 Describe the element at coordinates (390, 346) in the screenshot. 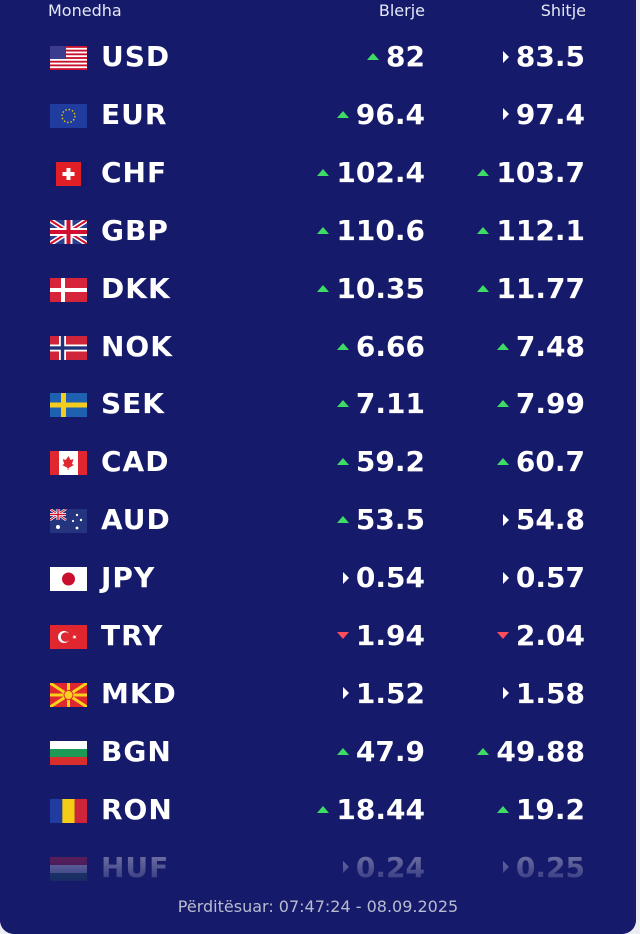

I see `buy-value: 6.66` at that location.